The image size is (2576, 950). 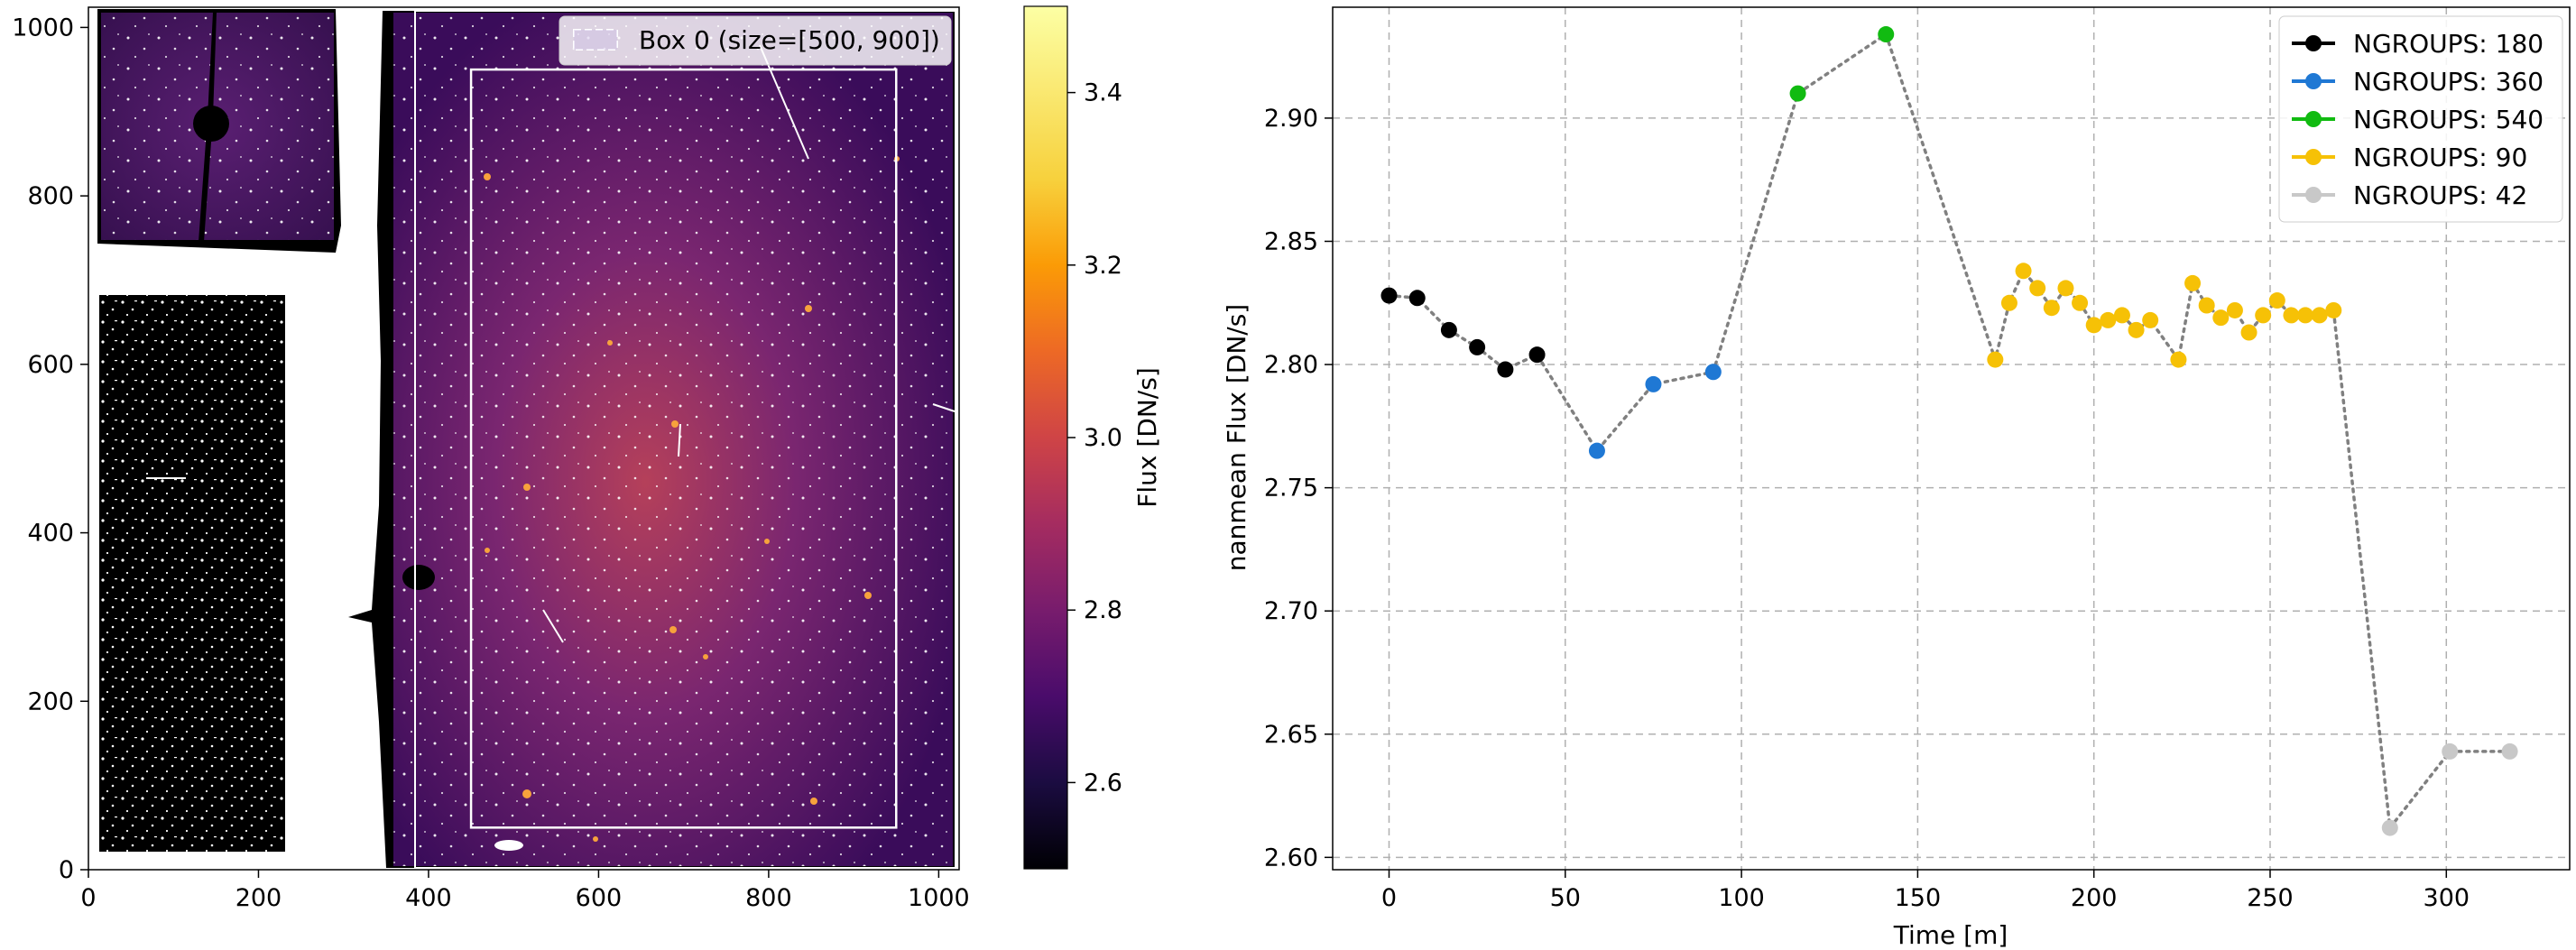 I want to click on image-y-tick-label: 1000, so click(x=43, y=28).